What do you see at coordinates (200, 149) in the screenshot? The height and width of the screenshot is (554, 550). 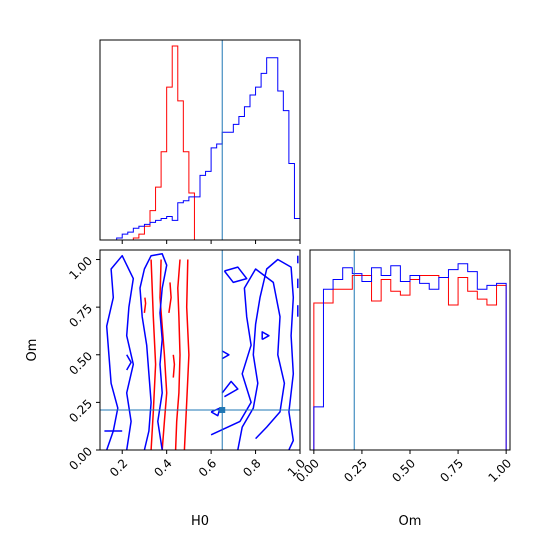 I see `h0-hist-series-1-step` at bounding box center [200, 149].